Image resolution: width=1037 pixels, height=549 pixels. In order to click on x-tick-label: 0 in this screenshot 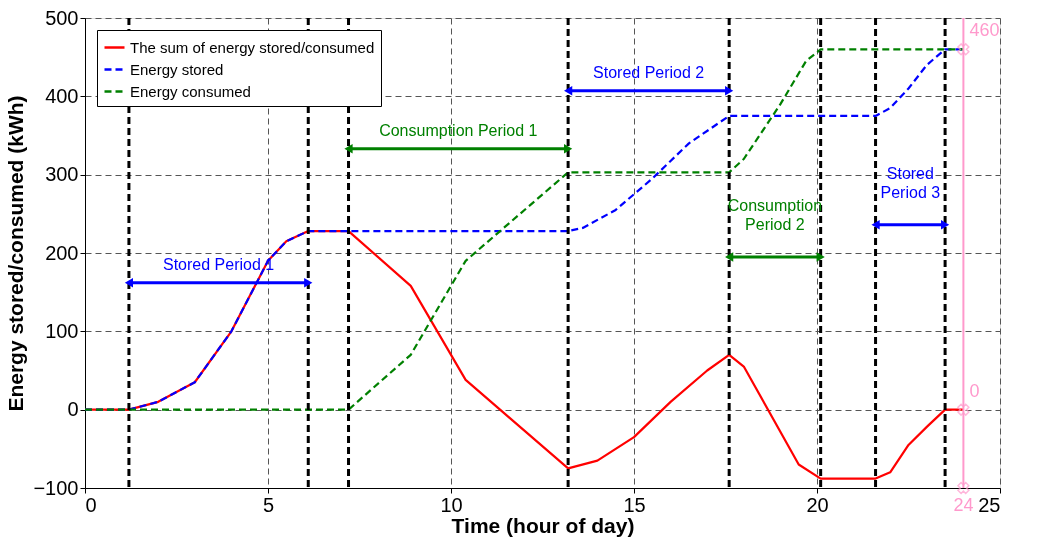, I will do `click(91, 504)`.